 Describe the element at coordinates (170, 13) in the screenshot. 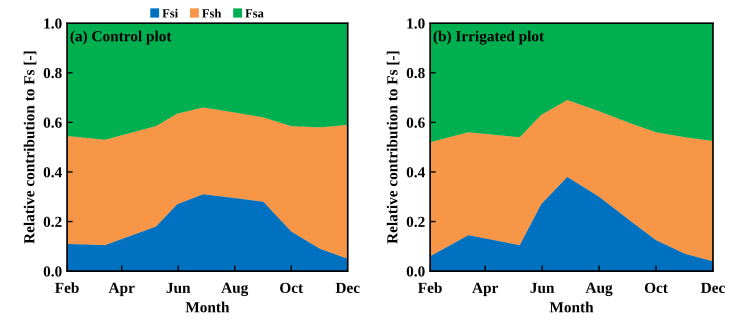

I see `legend-label: Fsi` at that location.